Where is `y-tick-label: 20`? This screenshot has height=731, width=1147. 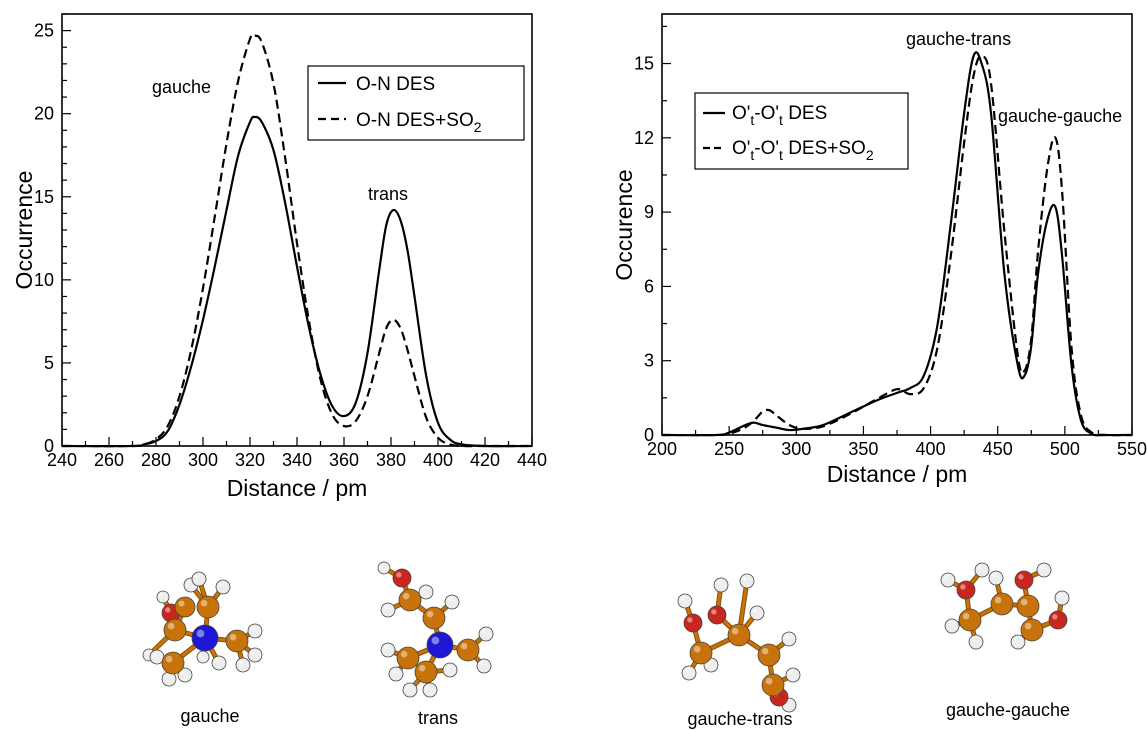
y-tick-label: 20 is located at coordinates (44, 114).